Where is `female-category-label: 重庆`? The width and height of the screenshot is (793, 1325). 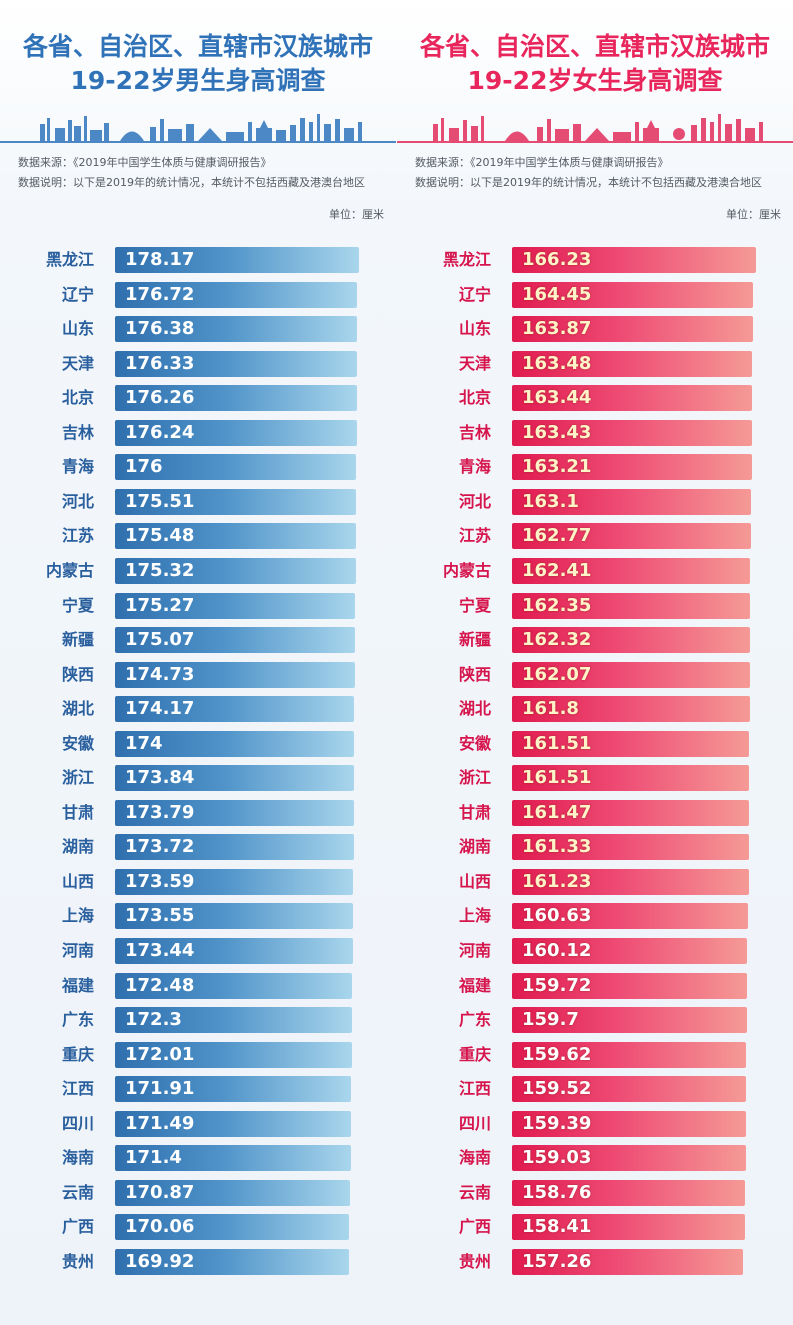
female-category-label: 重庆 is located at coordinates (474, 1054).